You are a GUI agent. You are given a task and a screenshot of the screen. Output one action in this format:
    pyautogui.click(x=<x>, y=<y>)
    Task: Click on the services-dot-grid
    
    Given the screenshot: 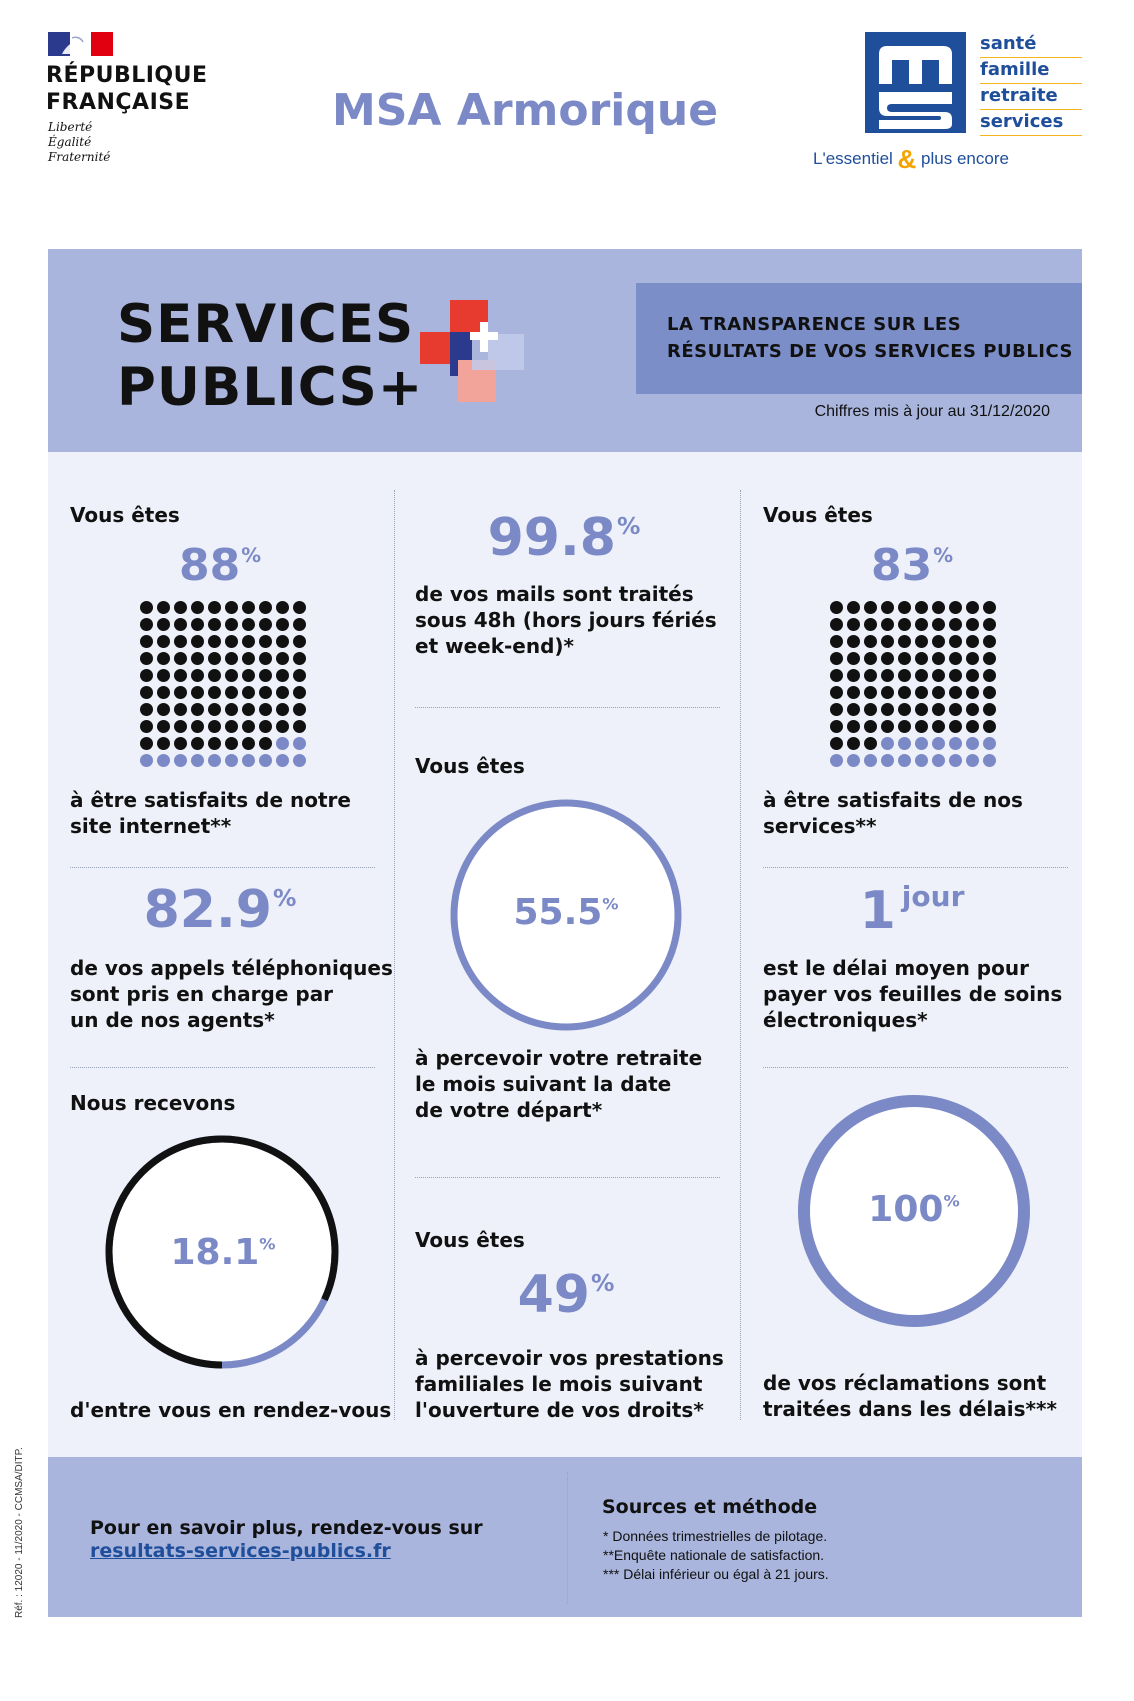 What is the action you would take?
    pyautogui.click(x=914, y=686)
    